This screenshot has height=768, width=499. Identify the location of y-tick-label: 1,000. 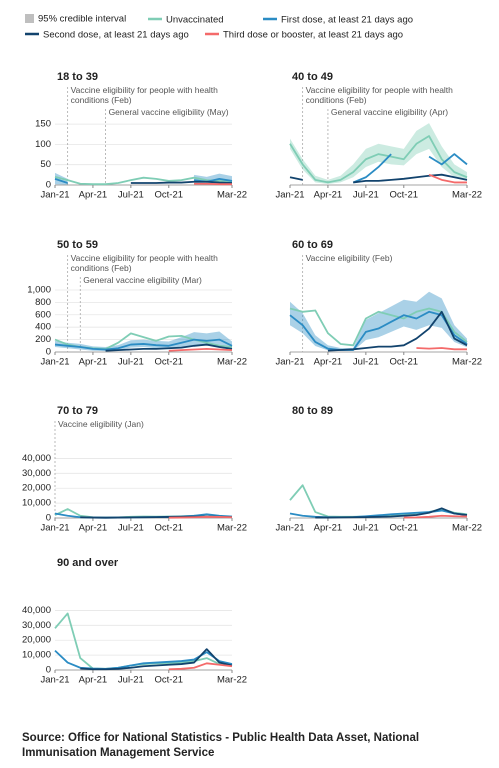
(39, 289).